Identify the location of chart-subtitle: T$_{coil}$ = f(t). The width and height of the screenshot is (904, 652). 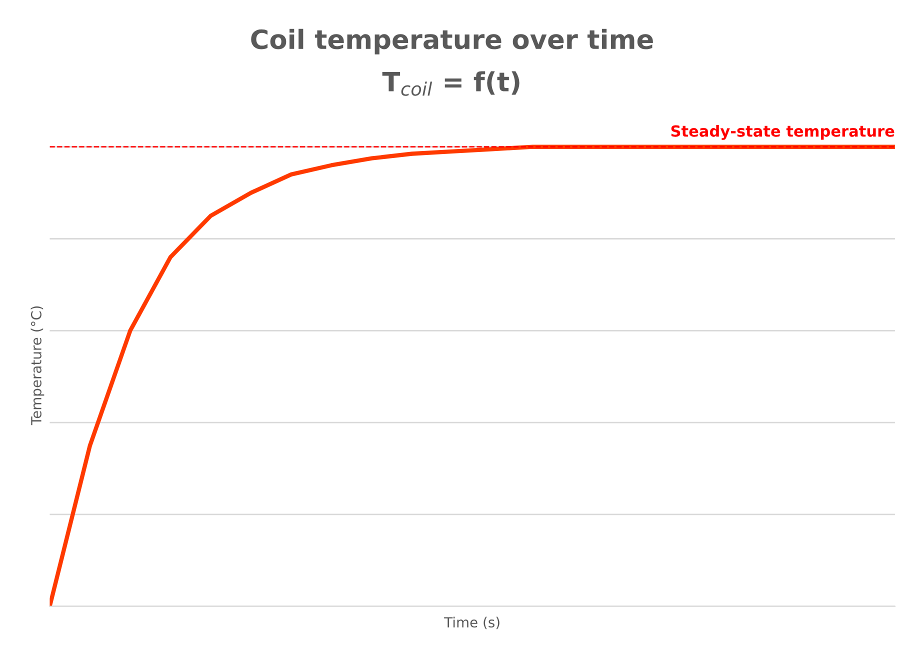
(451, 83).